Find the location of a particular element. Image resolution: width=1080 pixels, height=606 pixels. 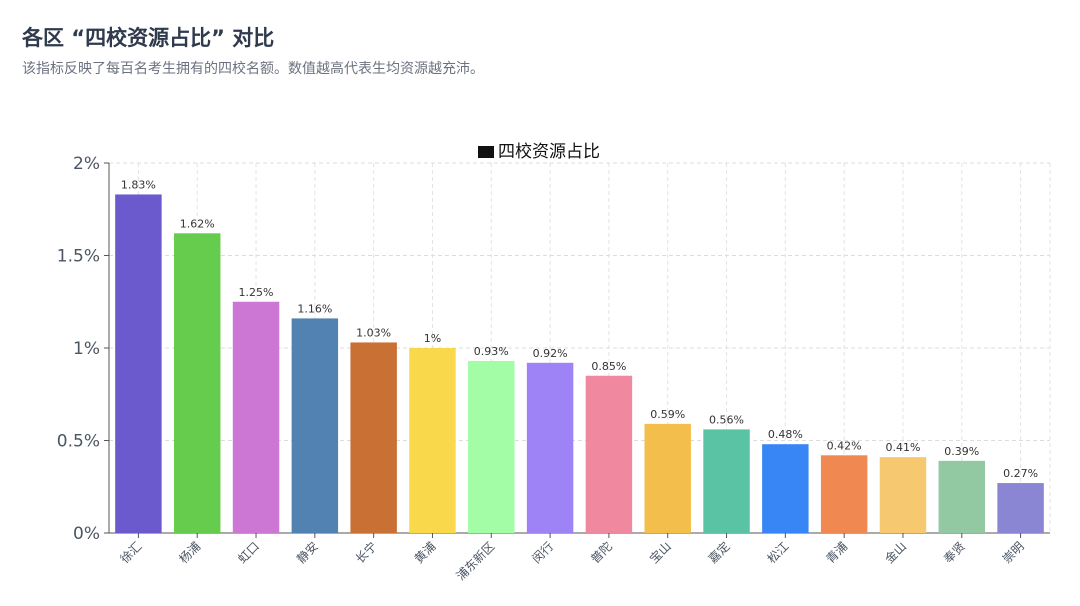

bar-value-label: 0.42% is located at coordinates (844, 445).